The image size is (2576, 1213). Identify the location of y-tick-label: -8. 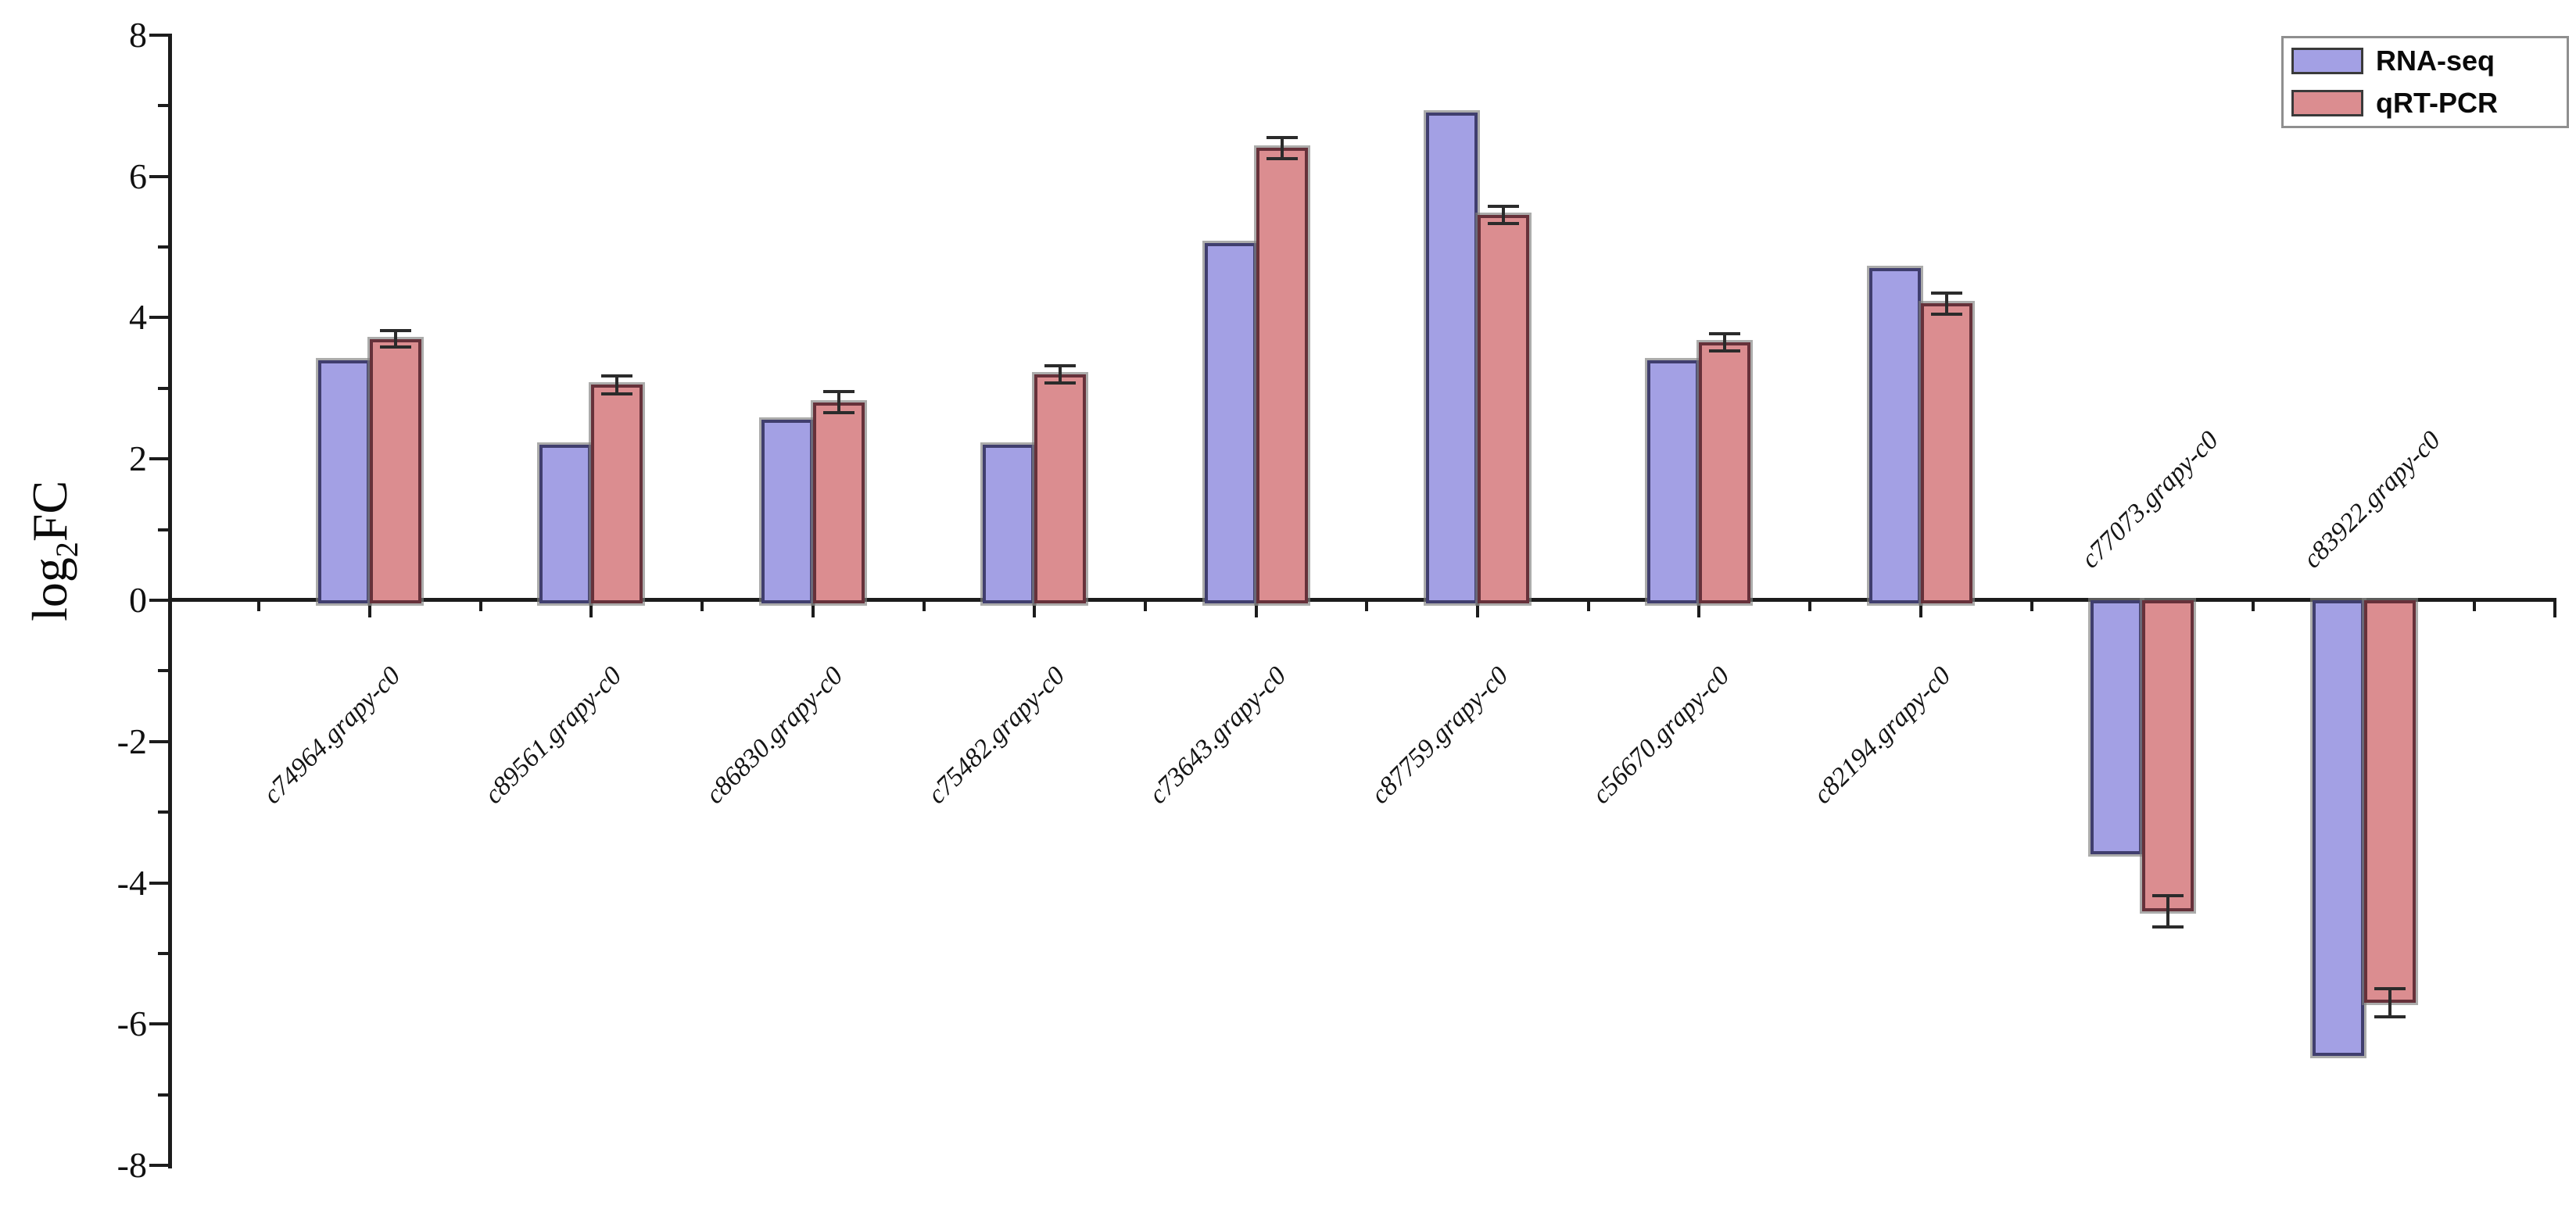
(131, 1165).